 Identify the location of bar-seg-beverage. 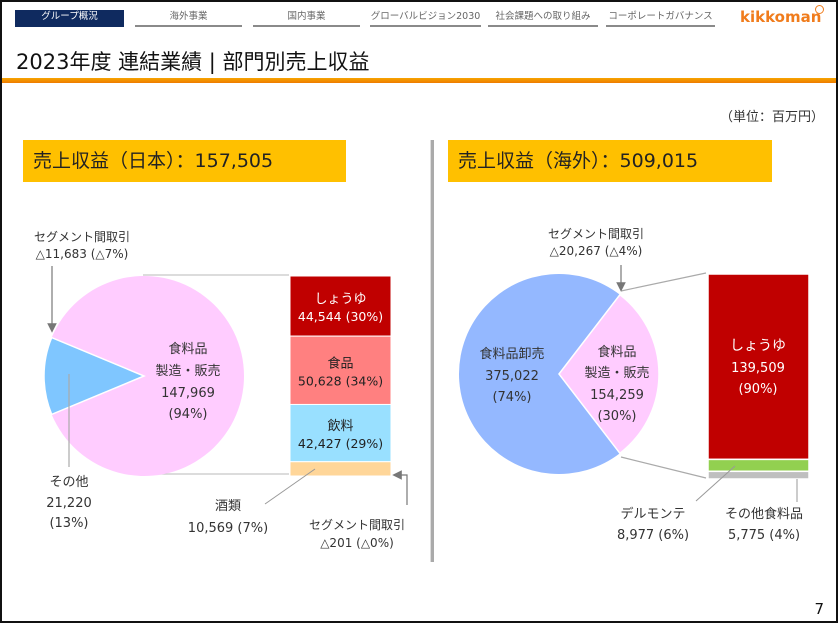
(340, 433).